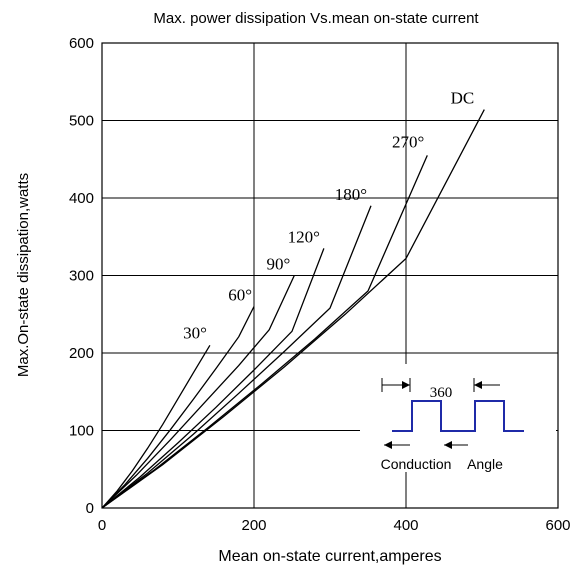 The image size is (577, 571). What do you see at coordinates (405, 525) in the screenshot?
I see `x-tick-label-400: 400` at bounding box center [405, 525].